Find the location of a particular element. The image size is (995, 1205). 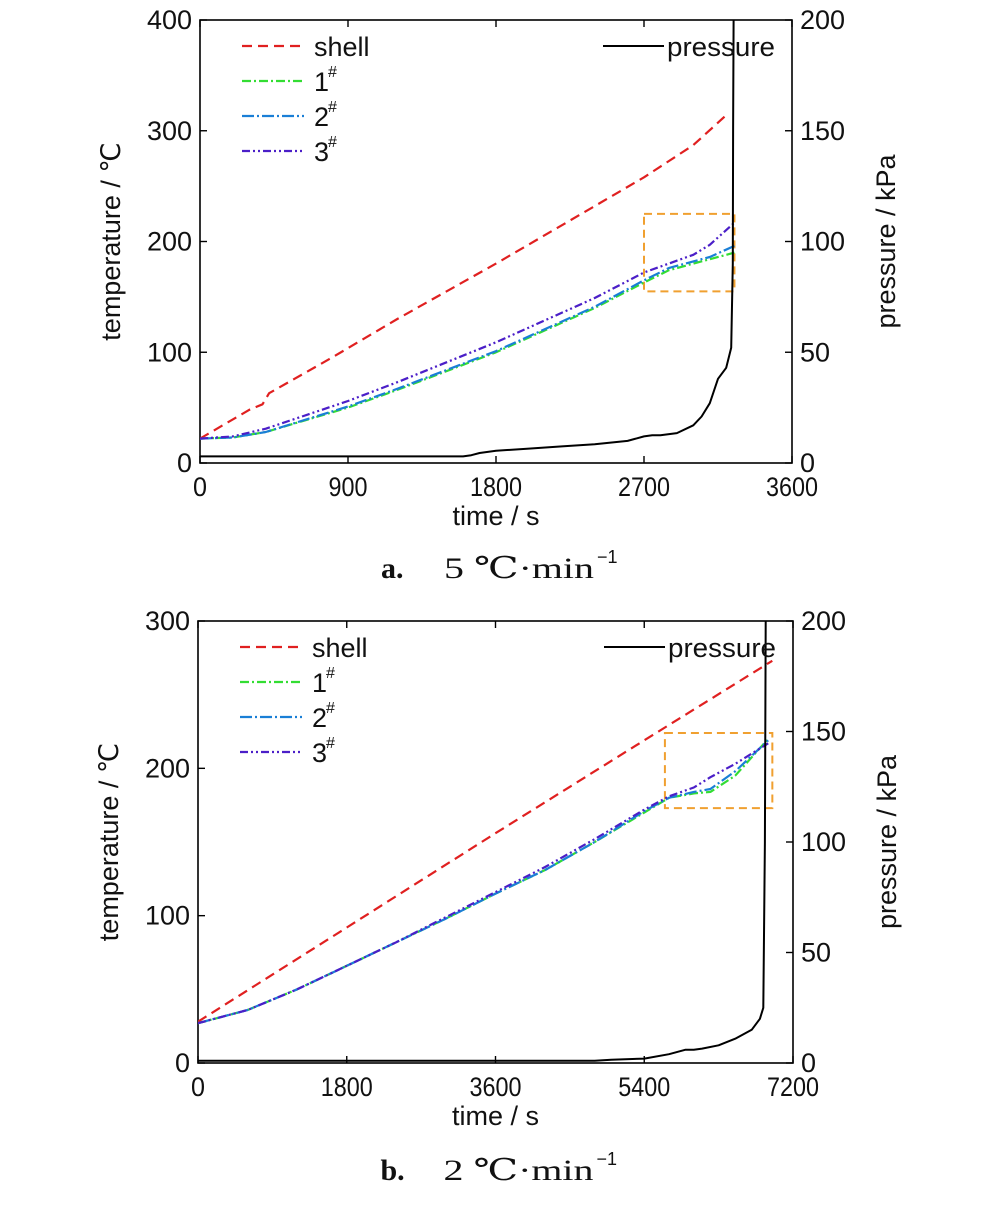

series-line-shell is located at coordinates (463, 277).